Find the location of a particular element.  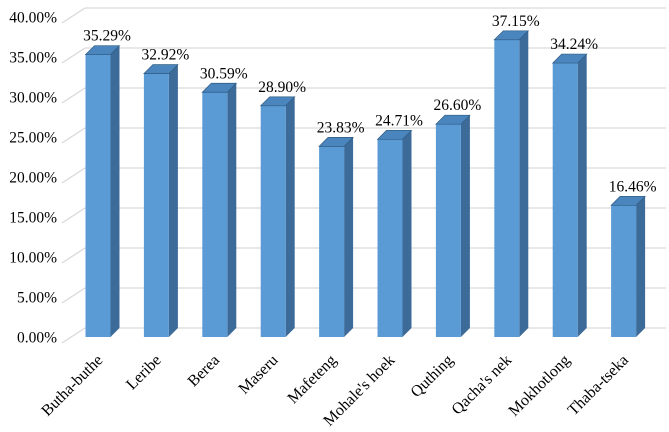

y-tick-label: 40.00% is located at coordinates (33, 18).